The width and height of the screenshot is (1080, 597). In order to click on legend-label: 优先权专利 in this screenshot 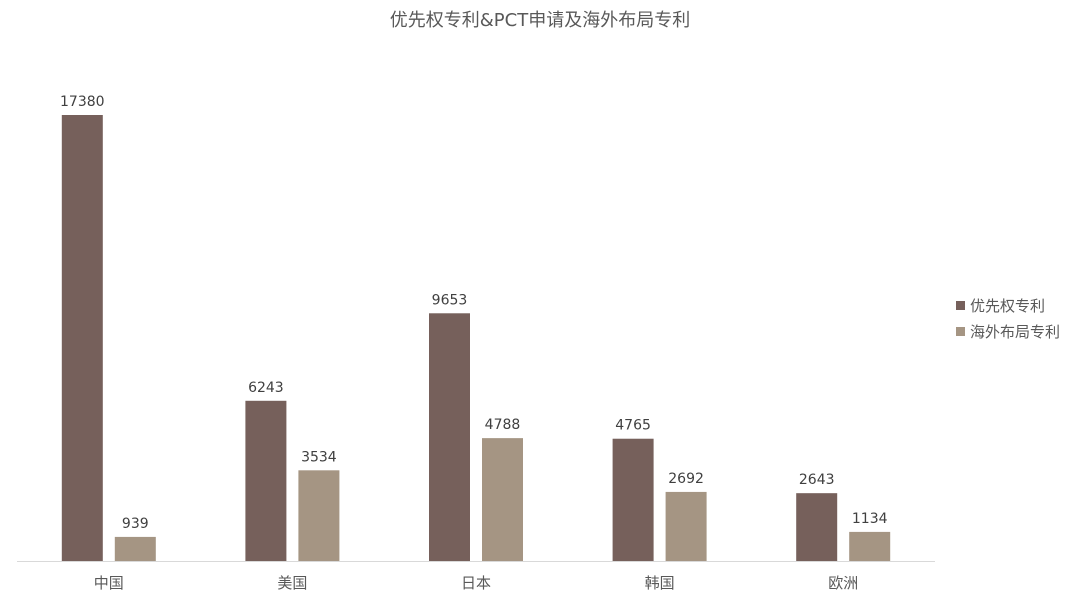, I will do `click(1008, 305)`.